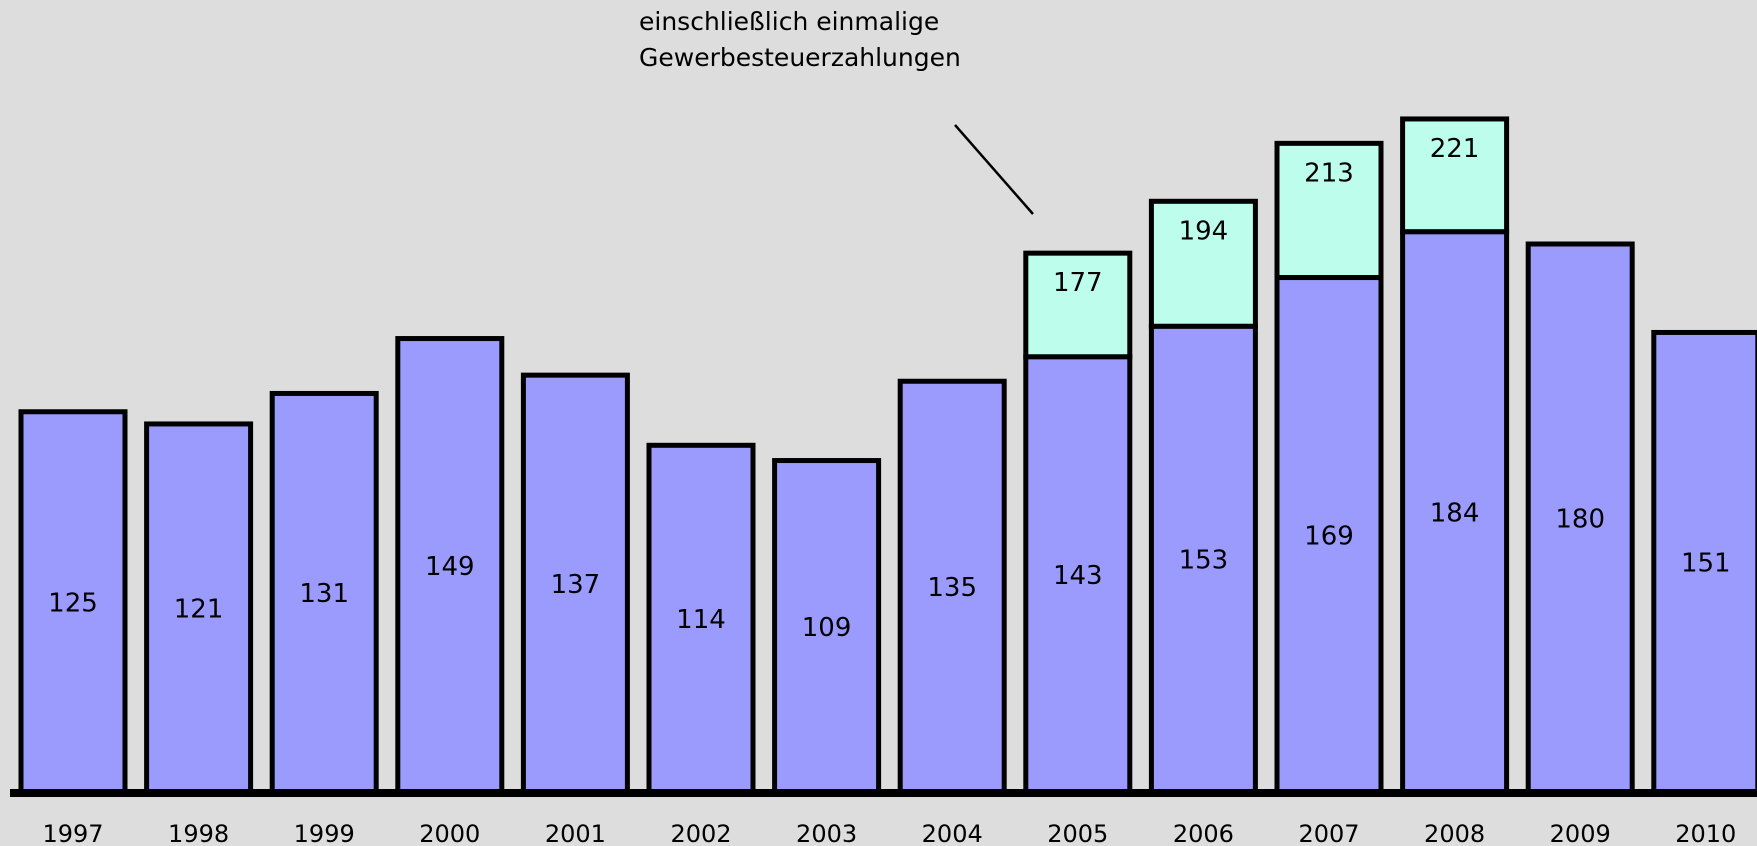  Describe the element at coordinates (1204, 231) in the screenshot. I see `data-label-total-2006: 194` at that location.